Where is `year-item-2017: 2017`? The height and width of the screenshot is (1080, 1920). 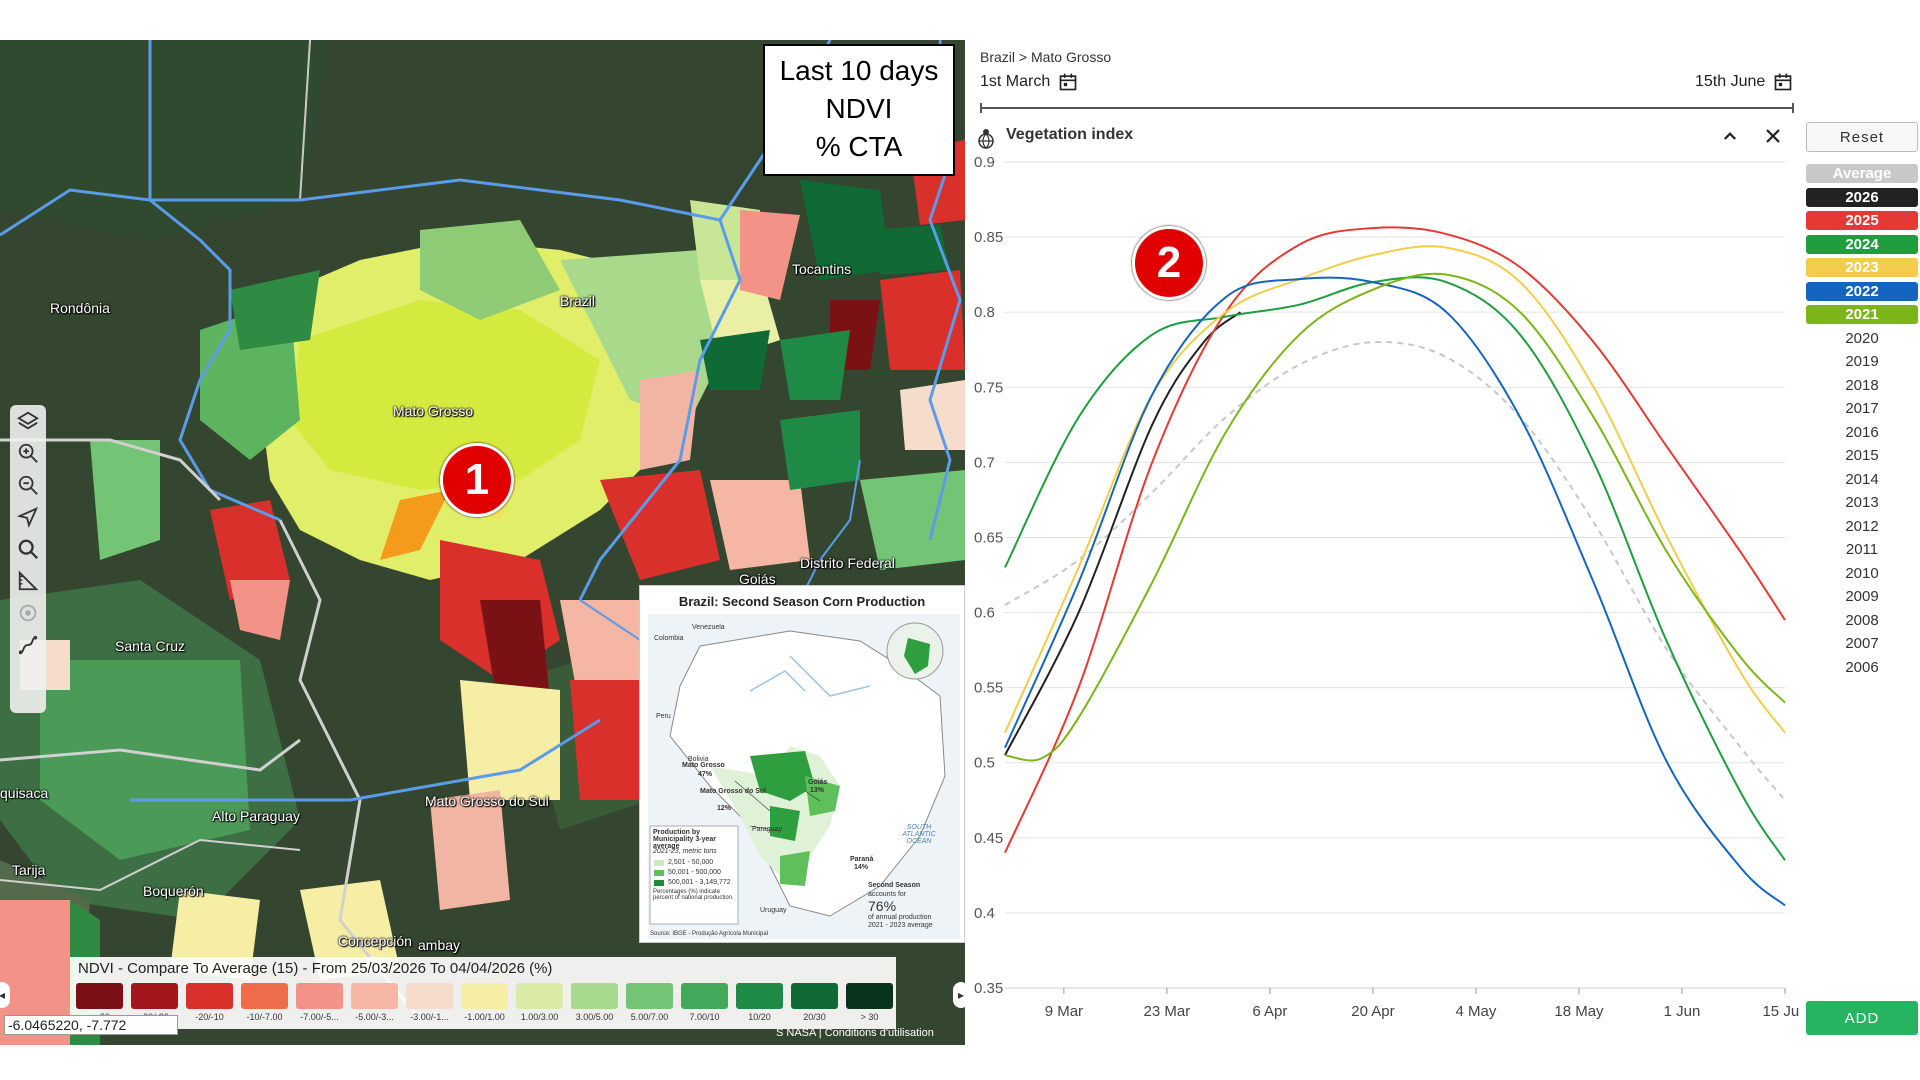
year-item-2017: 2017 is located at coordinates (1862, 408).